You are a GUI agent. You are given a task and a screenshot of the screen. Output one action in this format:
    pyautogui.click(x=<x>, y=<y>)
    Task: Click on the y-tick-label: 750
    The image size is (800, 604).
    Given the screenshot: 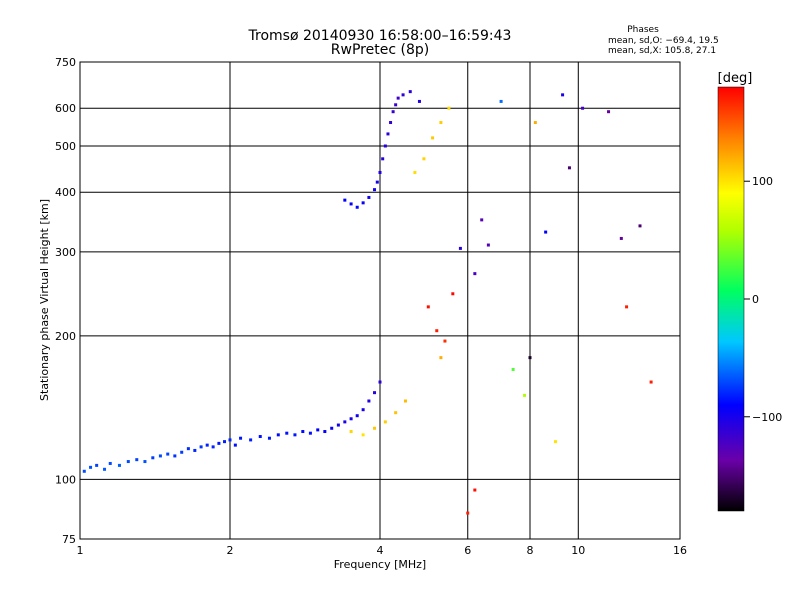 What is the action you would take?
    pyautogui.click(x=65, y=62)
    